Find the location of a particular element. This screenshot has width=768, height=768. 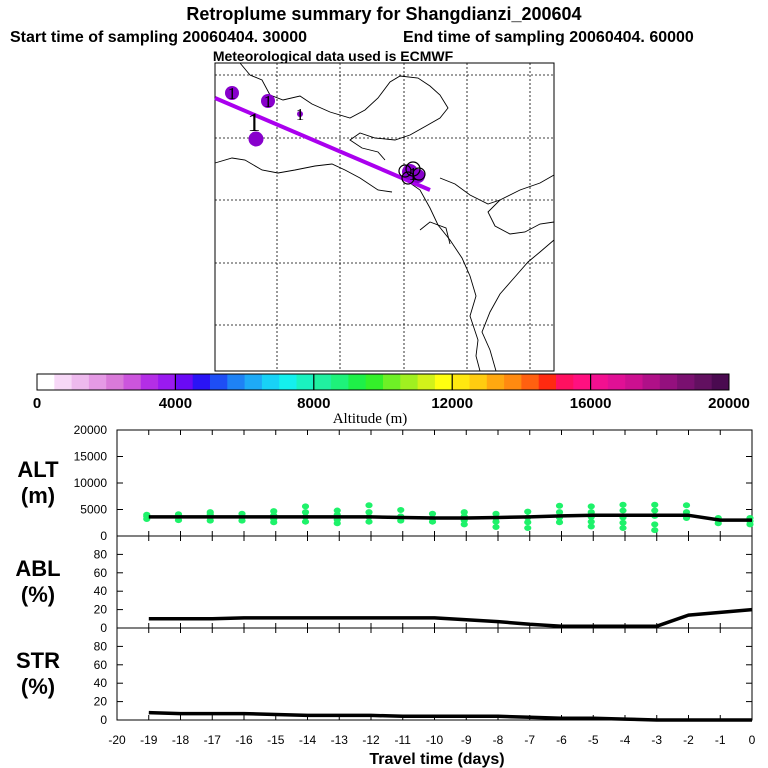

panel-label: ALT is located at coordinates (38, 469).